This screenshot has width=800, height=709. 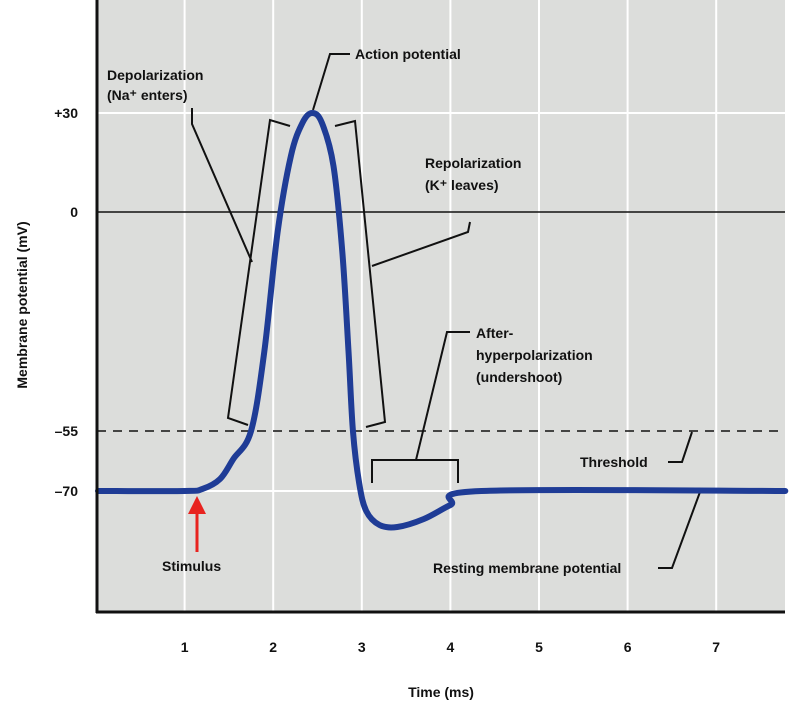 I want to click on repolarization-leader, so click(x=421, y=244).